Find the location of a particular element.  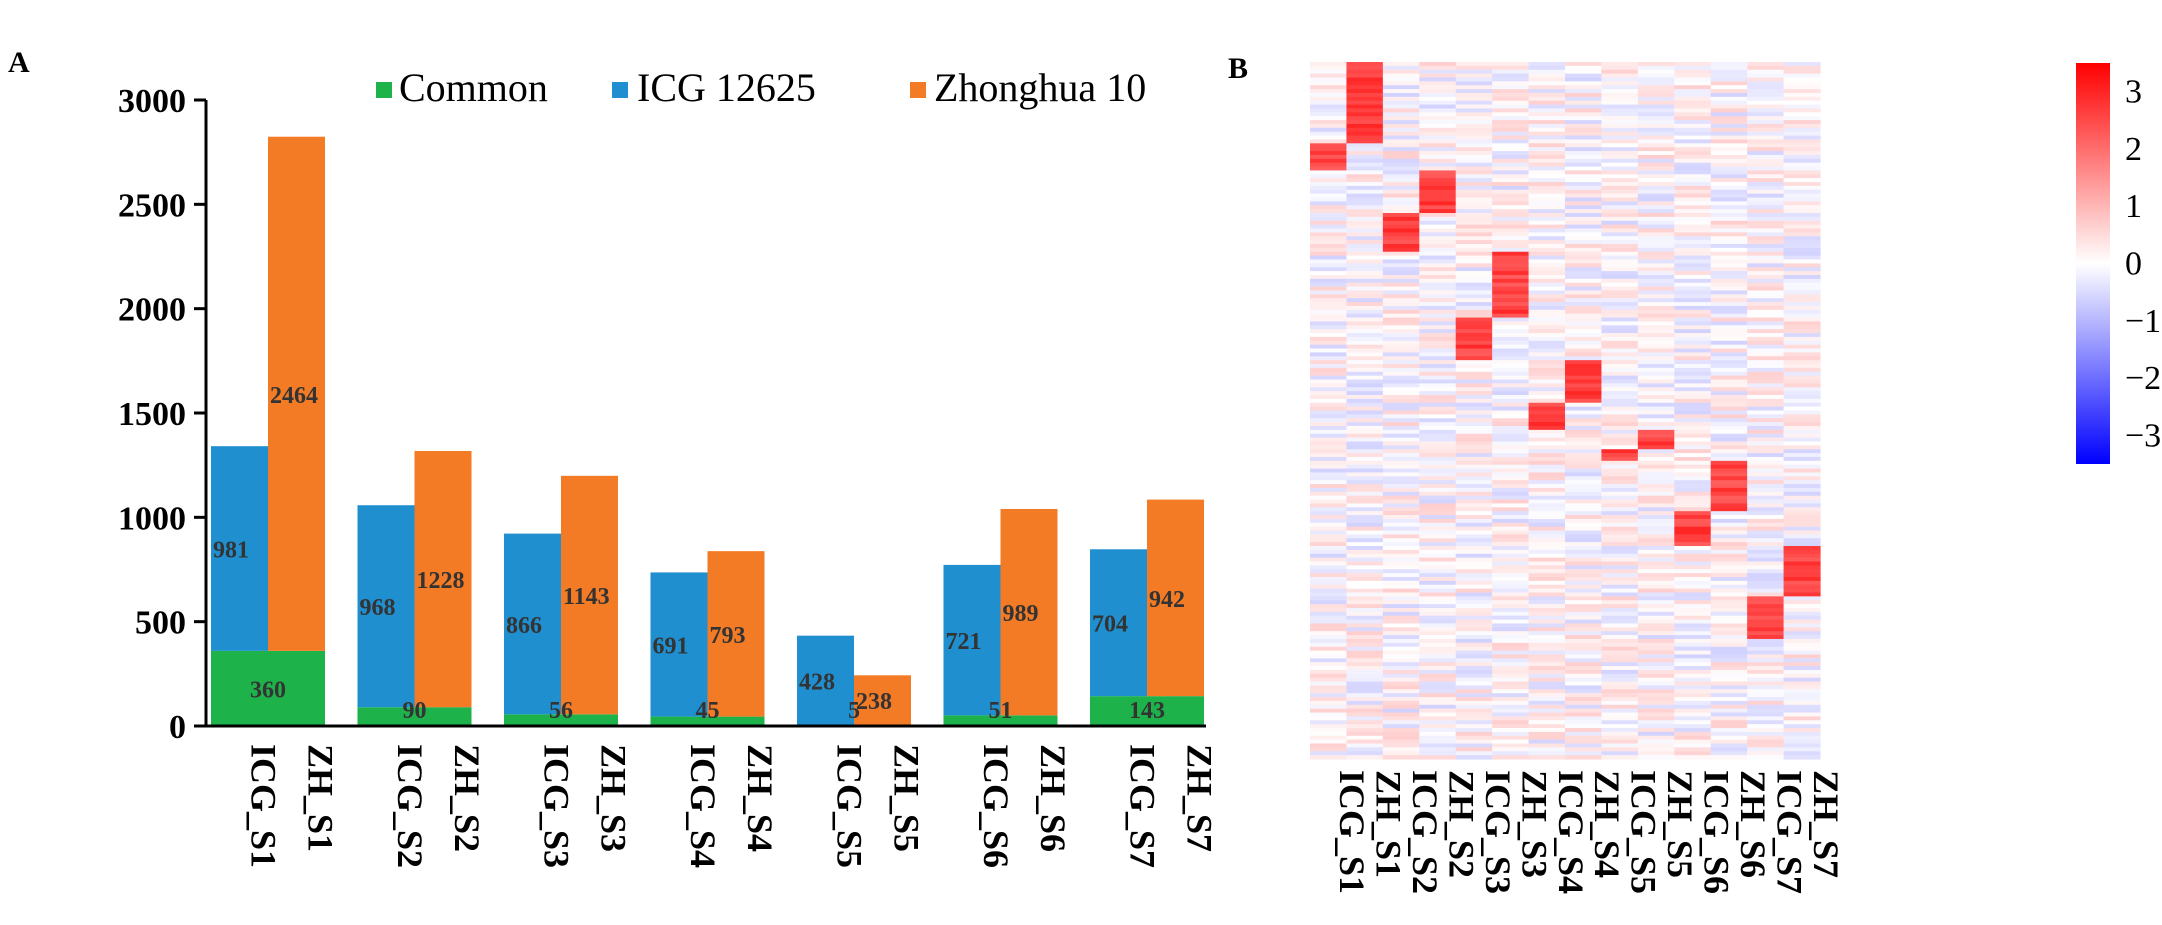

colorbar-tick-label: 2 is located at coordinates (2133, 149).